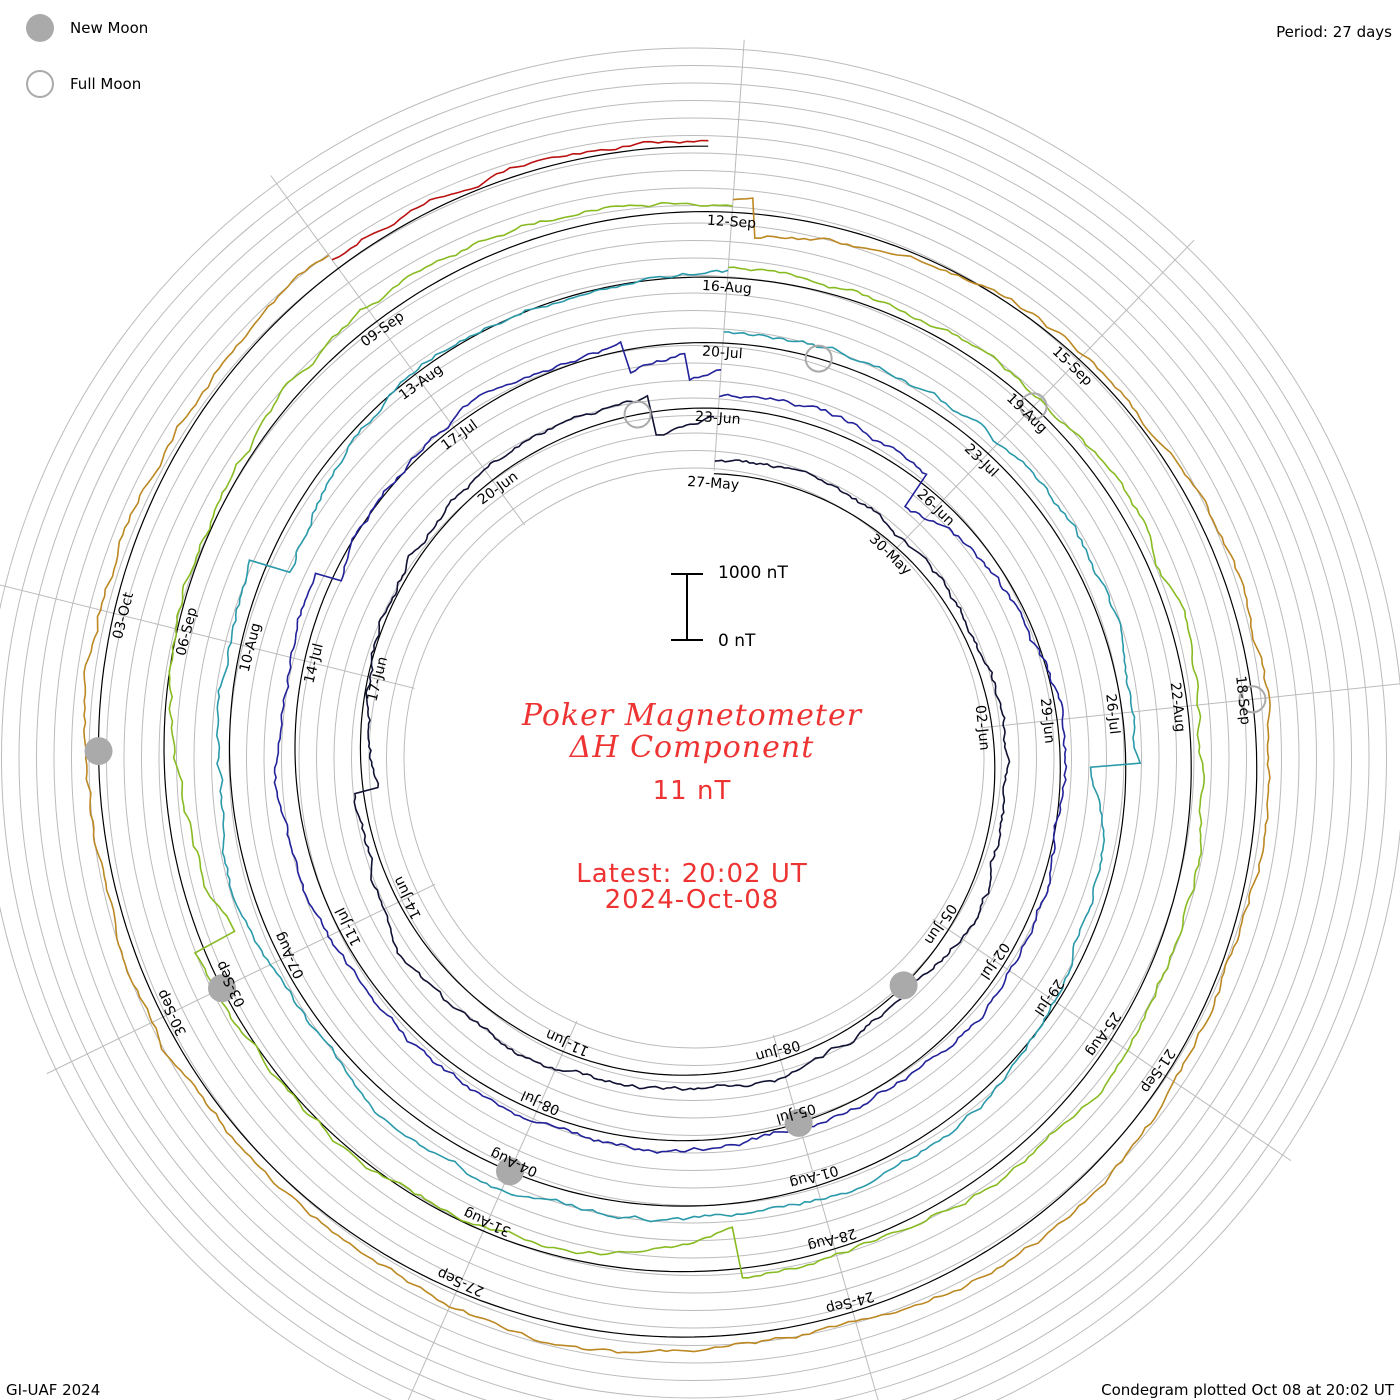 This screenshot has width=1400, height=1400. I want to click on date-label: 15-Sep, so click(1072, 367).